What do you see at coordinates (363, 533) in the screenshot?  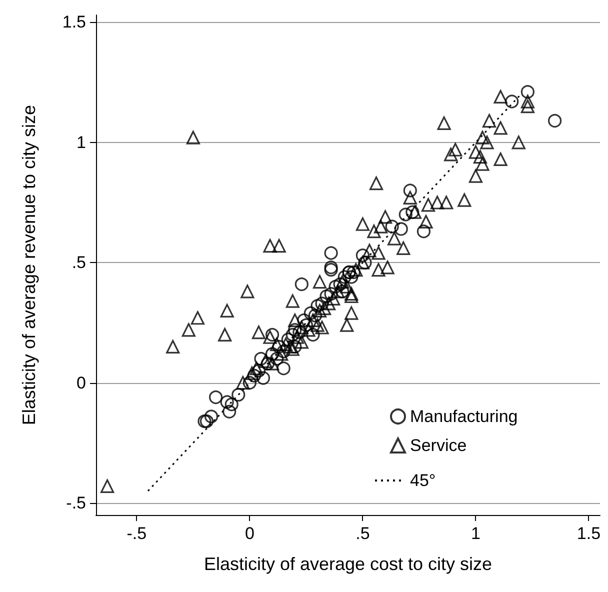 I see `x-tick-label: .5` at bounding box center [363, 533].